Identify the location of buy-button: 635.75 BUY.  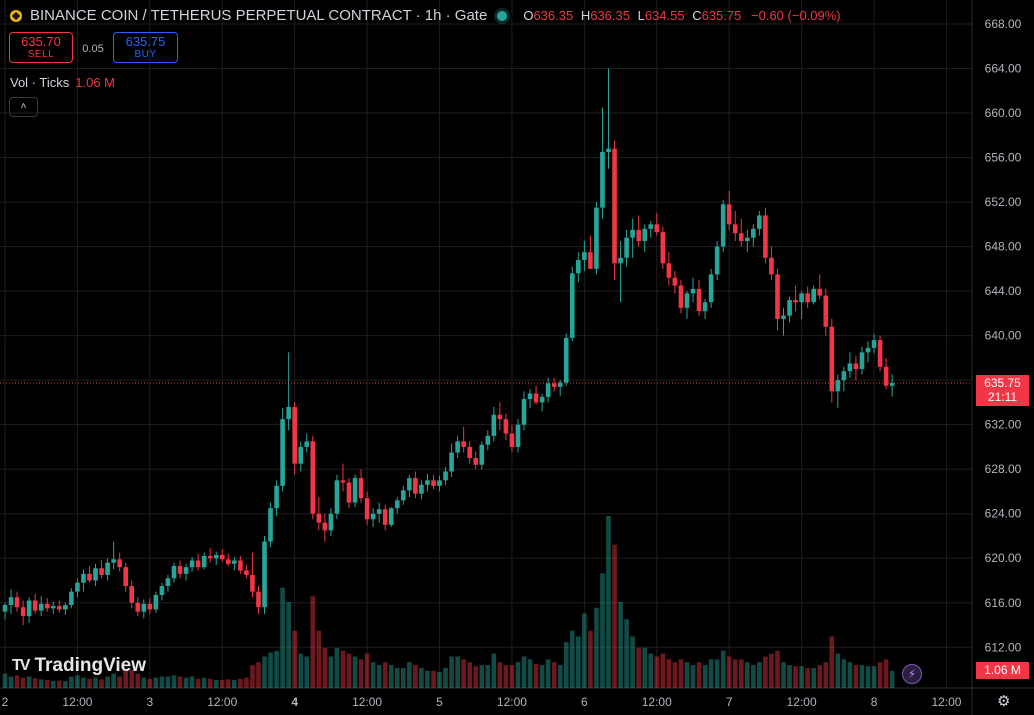
(145, 47).